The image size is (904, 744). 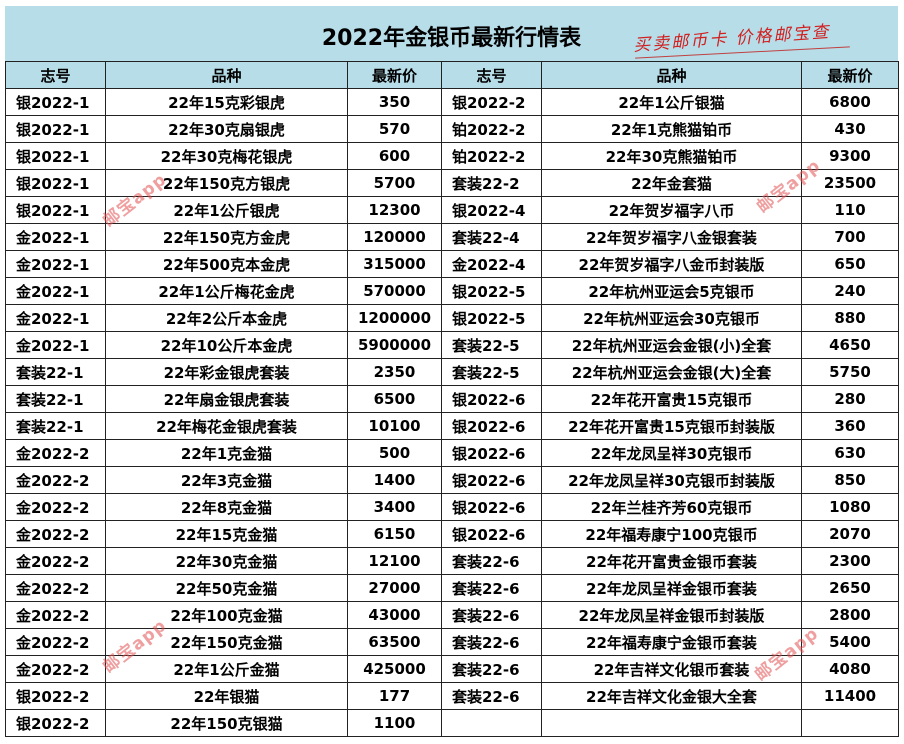 What do you see at coordinates (671, 615) in the screenshot?
I see `cell-name-right: 22年龙凤呈祥金银币封装版` at bounding box center [671, 615].